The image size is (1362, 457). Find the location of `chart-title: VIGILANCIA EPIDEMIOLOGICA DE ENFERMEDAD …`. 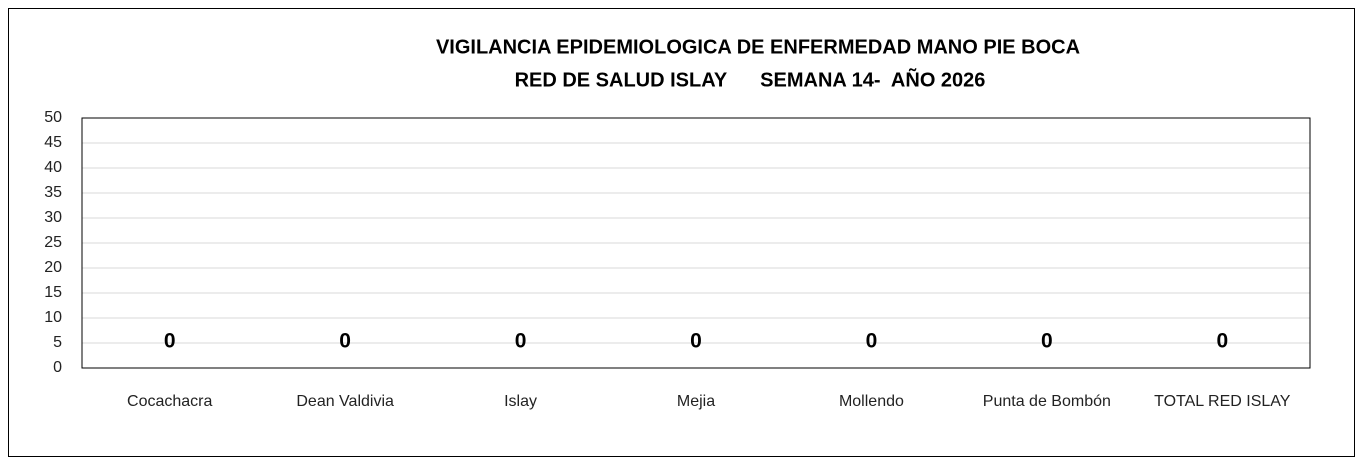

chart-title: VIGILANCIA EPIDEMIOLOGICA DE ENFERMEDAD … is located at coordinates (758, 47).